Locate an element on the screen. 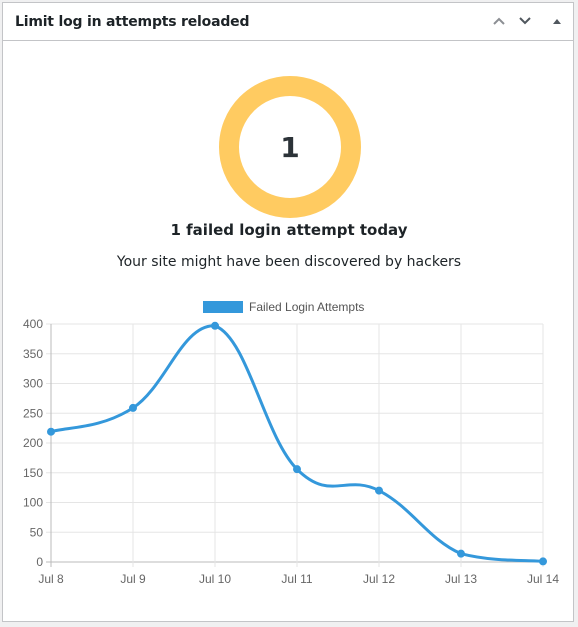 The image size is (578, 627). summary-headline: 1 failed login attempt today is located at coordinates (289, 230).